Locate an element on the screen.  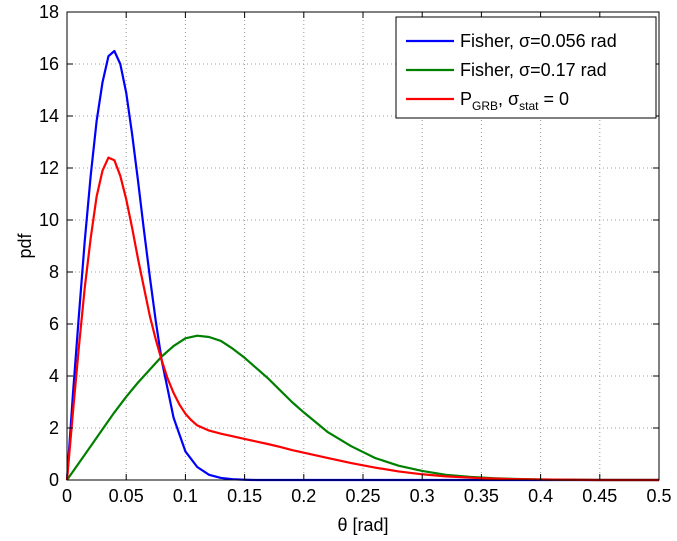
y-tick-label: 0 is located at coordinates (54, 480).